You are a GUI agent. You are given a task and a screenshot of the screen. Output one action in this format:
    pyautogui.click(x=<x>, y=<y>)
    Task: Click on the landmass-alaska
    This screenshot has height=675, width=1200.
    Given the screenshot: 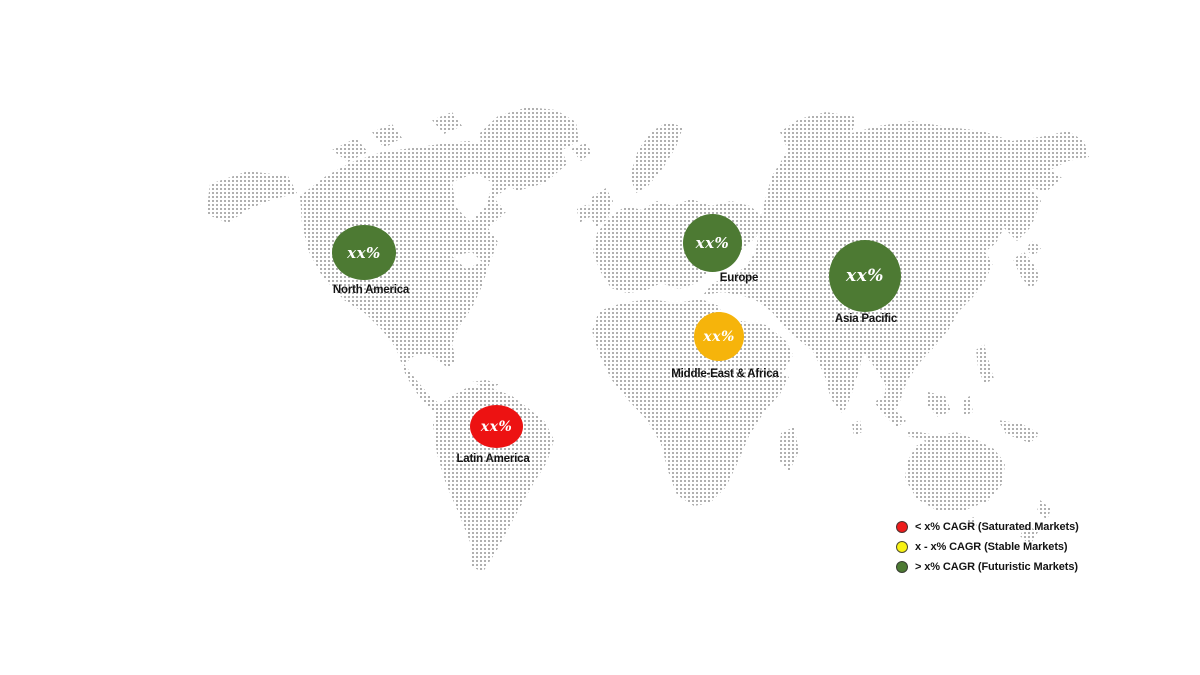 What is the action you would take?
    pyautogui.click(x=251, y=197)
    